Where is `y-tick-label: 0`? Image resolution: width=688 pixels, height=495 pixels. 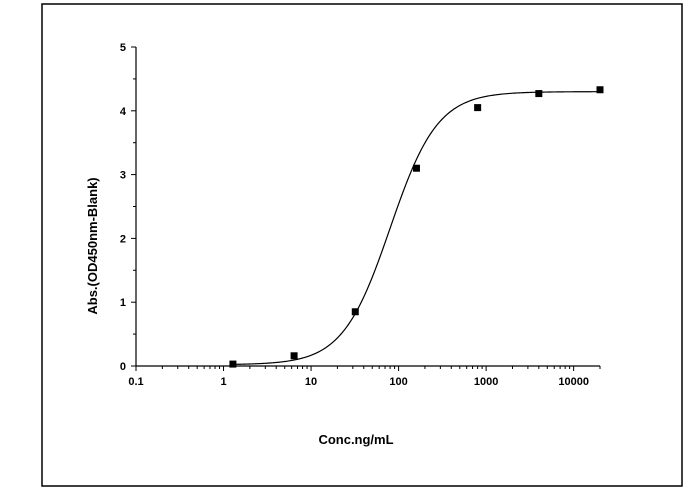
y-tick-label: 0 is located at coordinates (123, 367).